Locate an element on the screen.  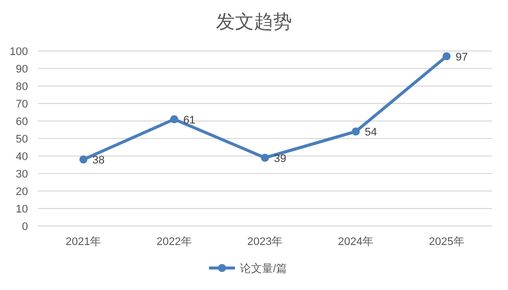
data-label: 39 is located at coordinates (280, 158).